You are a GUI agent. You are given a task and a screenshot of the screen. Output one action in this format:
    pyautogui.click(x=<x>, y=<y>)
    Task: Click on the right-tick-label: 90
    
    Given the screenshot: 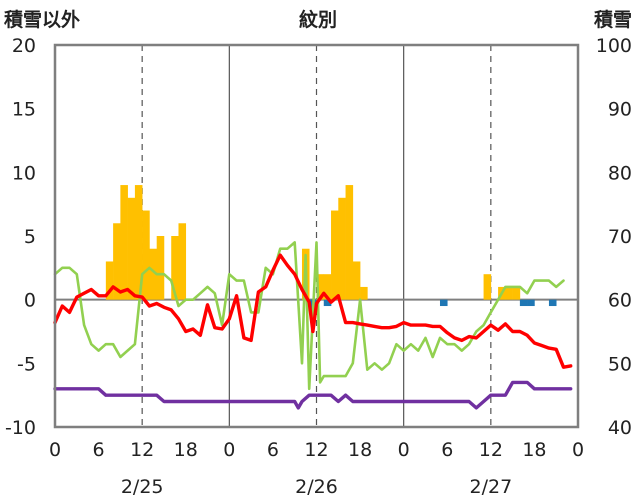 What is the action you would take?
    pyautogui.click(x=620, y=110)
    